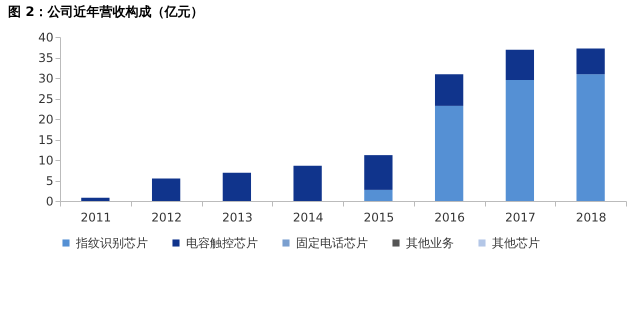 The height and width of the screenshot is (328, 639). Describe the element at coordinates (96, 217) in the screenshot. I see `x-tick-label: 2011` at that location.